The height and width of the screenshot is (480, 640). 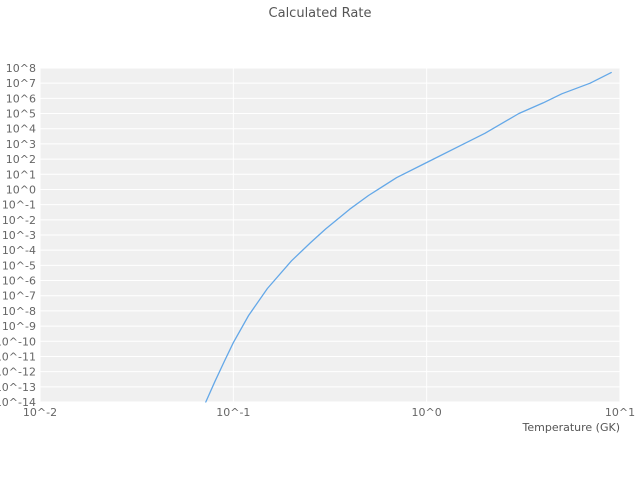 What do you see at coordinates (18, 372) in the screenshot?
I see `y-tick-label: 10^-12` at bounding box center [18, 372].